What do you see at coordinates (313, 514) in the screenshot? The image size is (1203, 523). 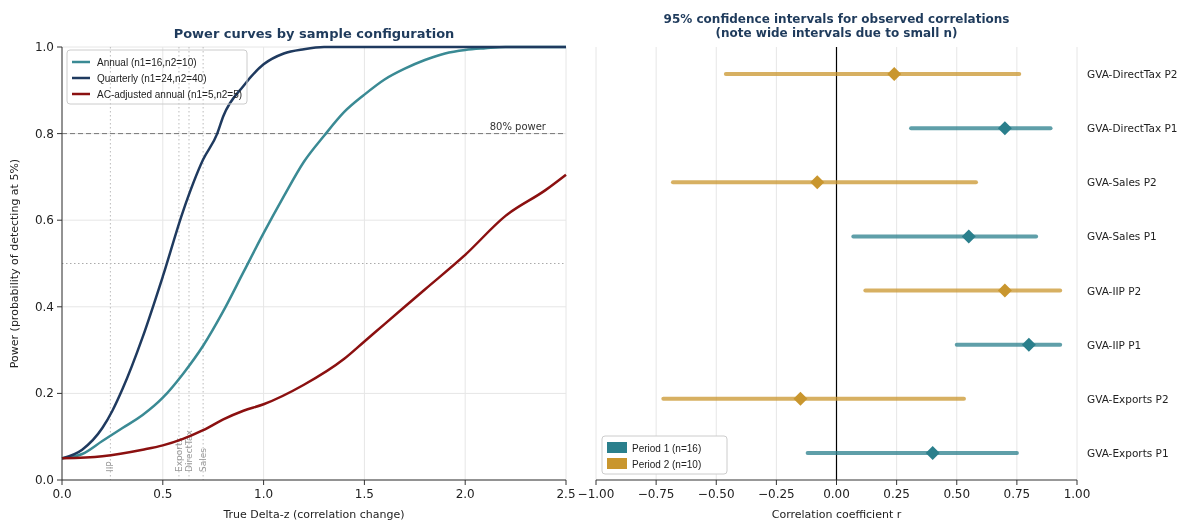 I see `x-axis-title: True Delta-z (correlation change)` at bounding box center [313, 514].